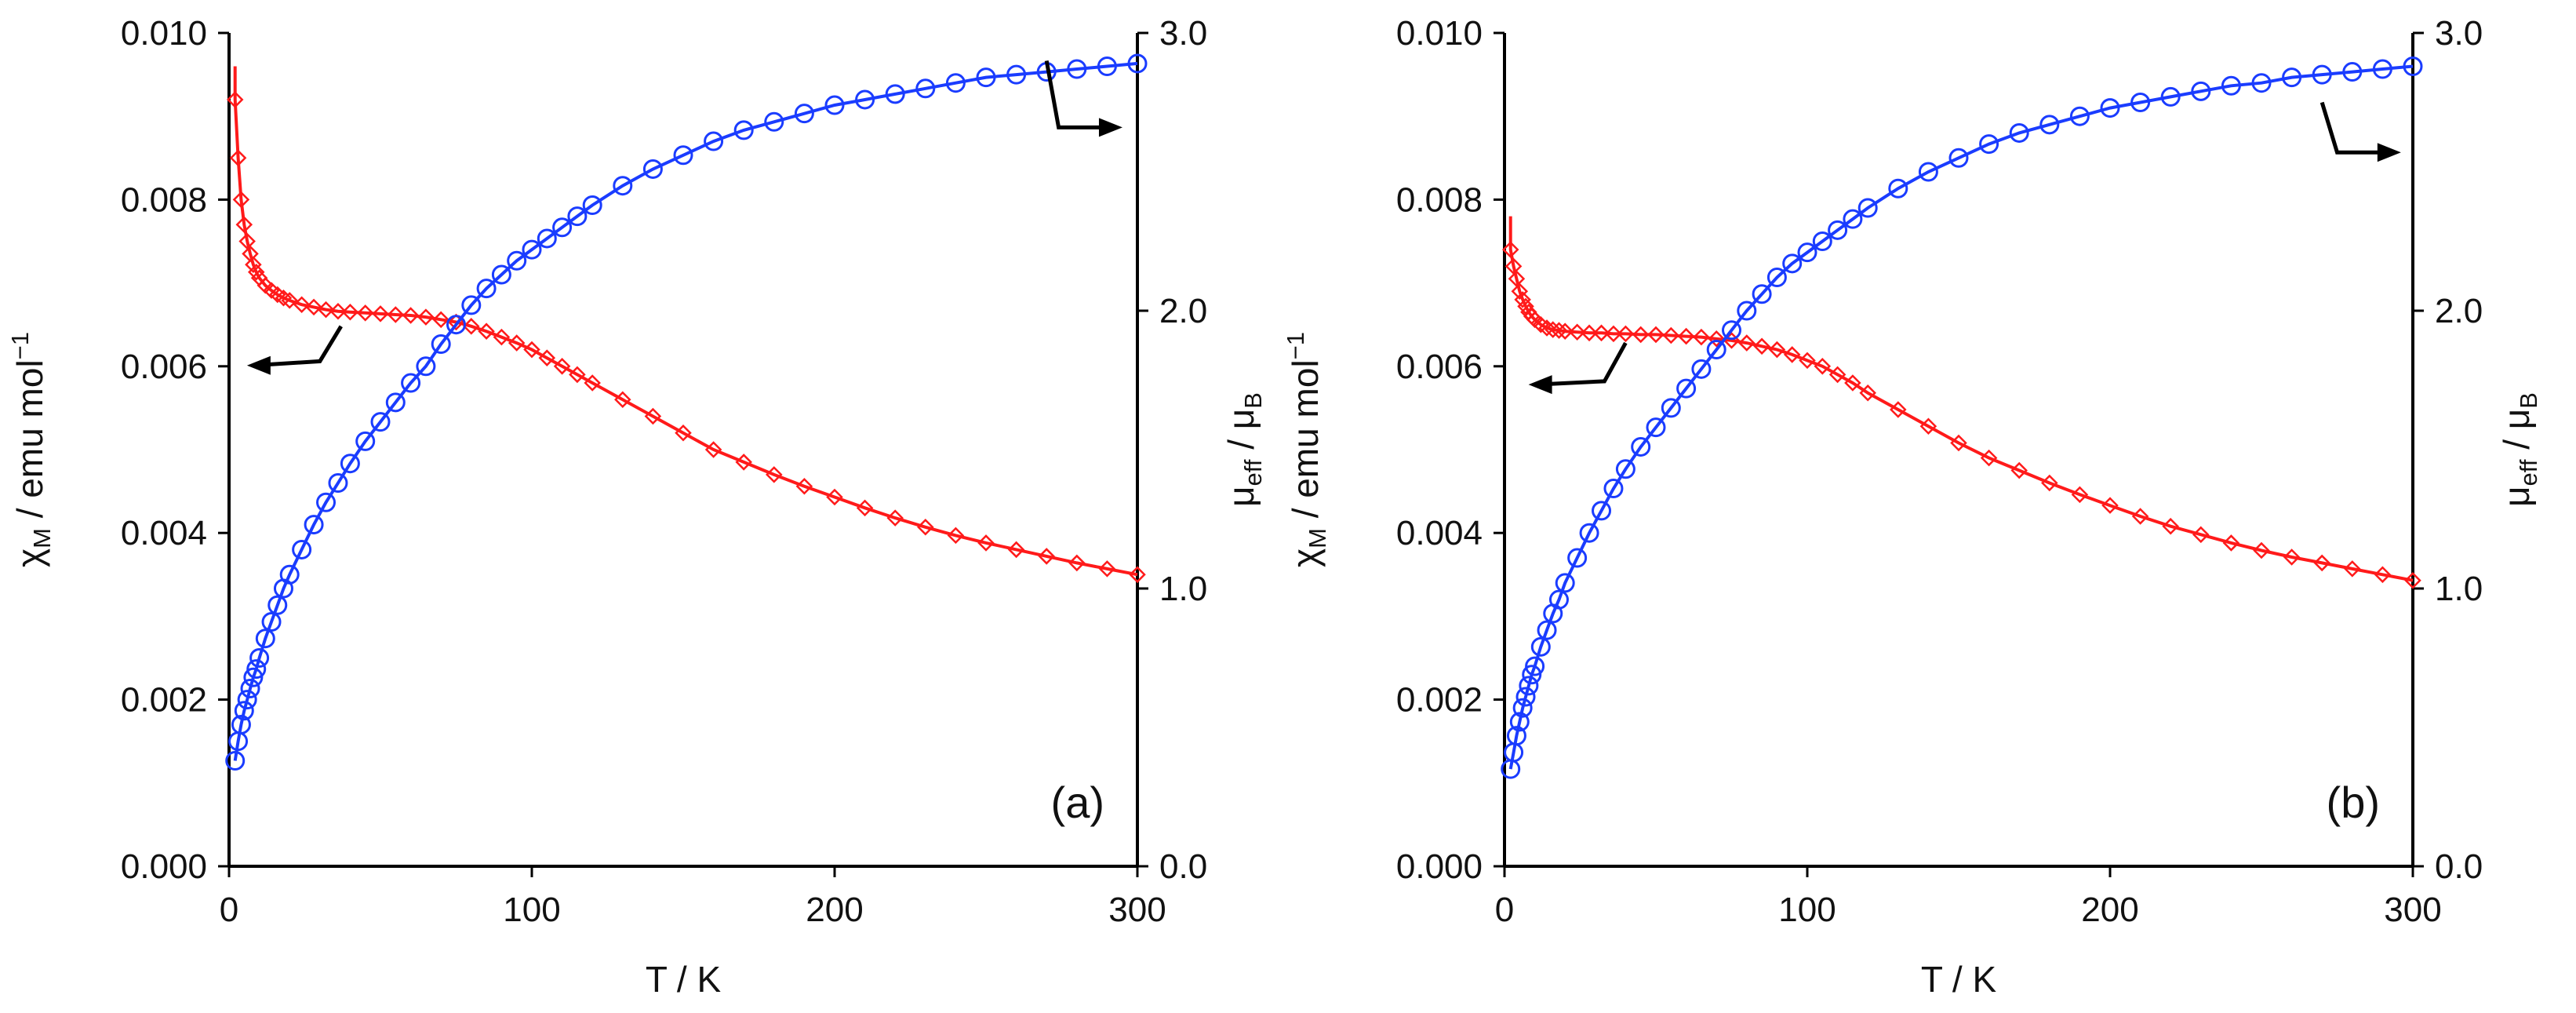 The height and width of the screenshot is (1013, 2576). Describe the element at coordinates (164, 866) in the screenshot. I see `left-y-tick-label: 0.000` at that location.